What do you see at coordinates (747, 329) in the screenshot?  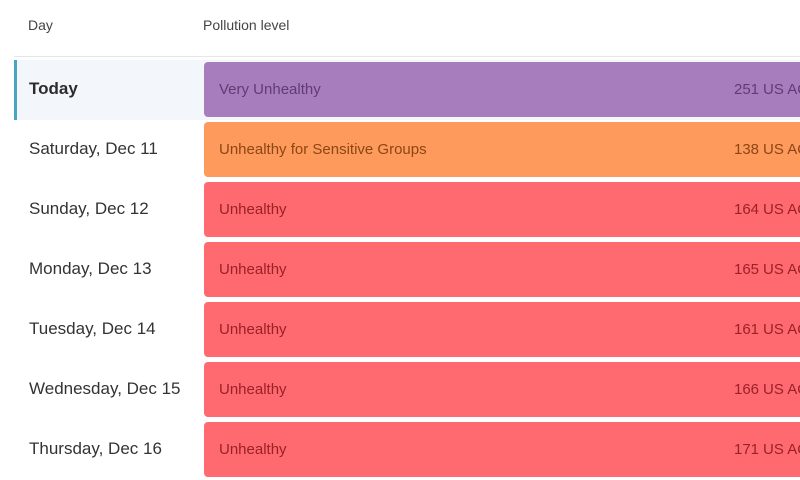 I see `aqi-number: 161` at bounding box center [747, 329].